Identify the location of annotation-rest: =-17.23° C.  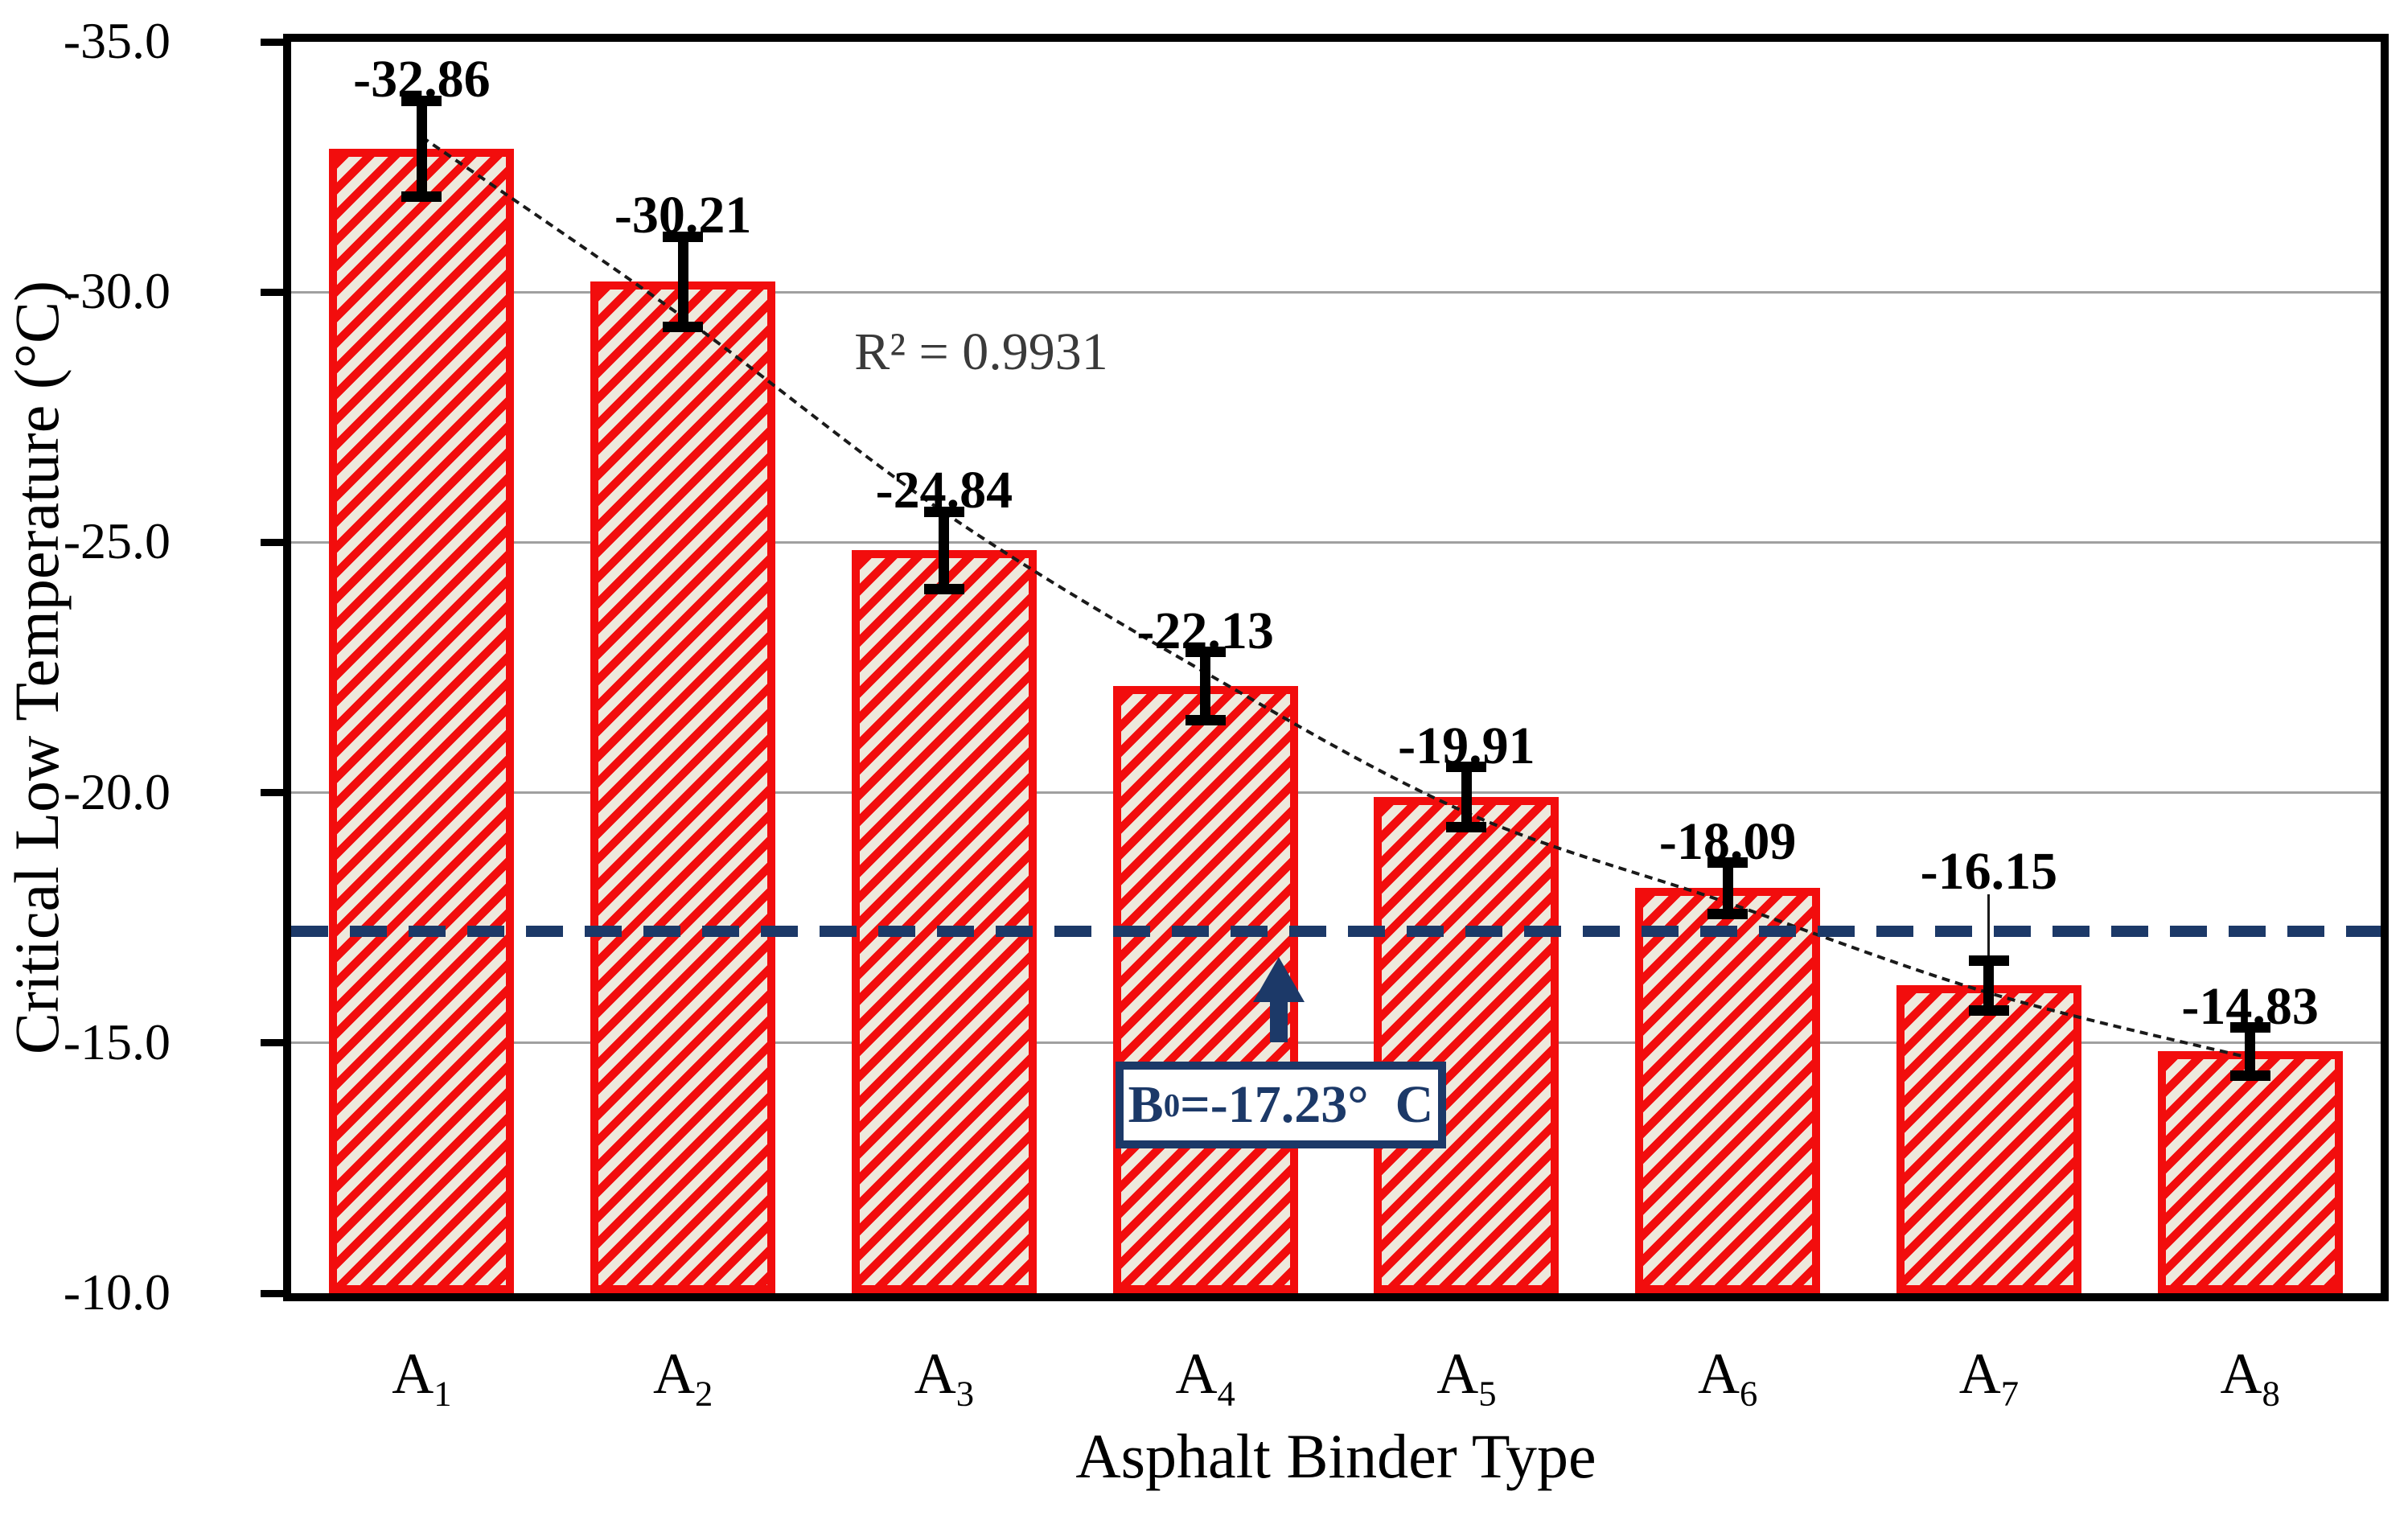
(1307, 1104).